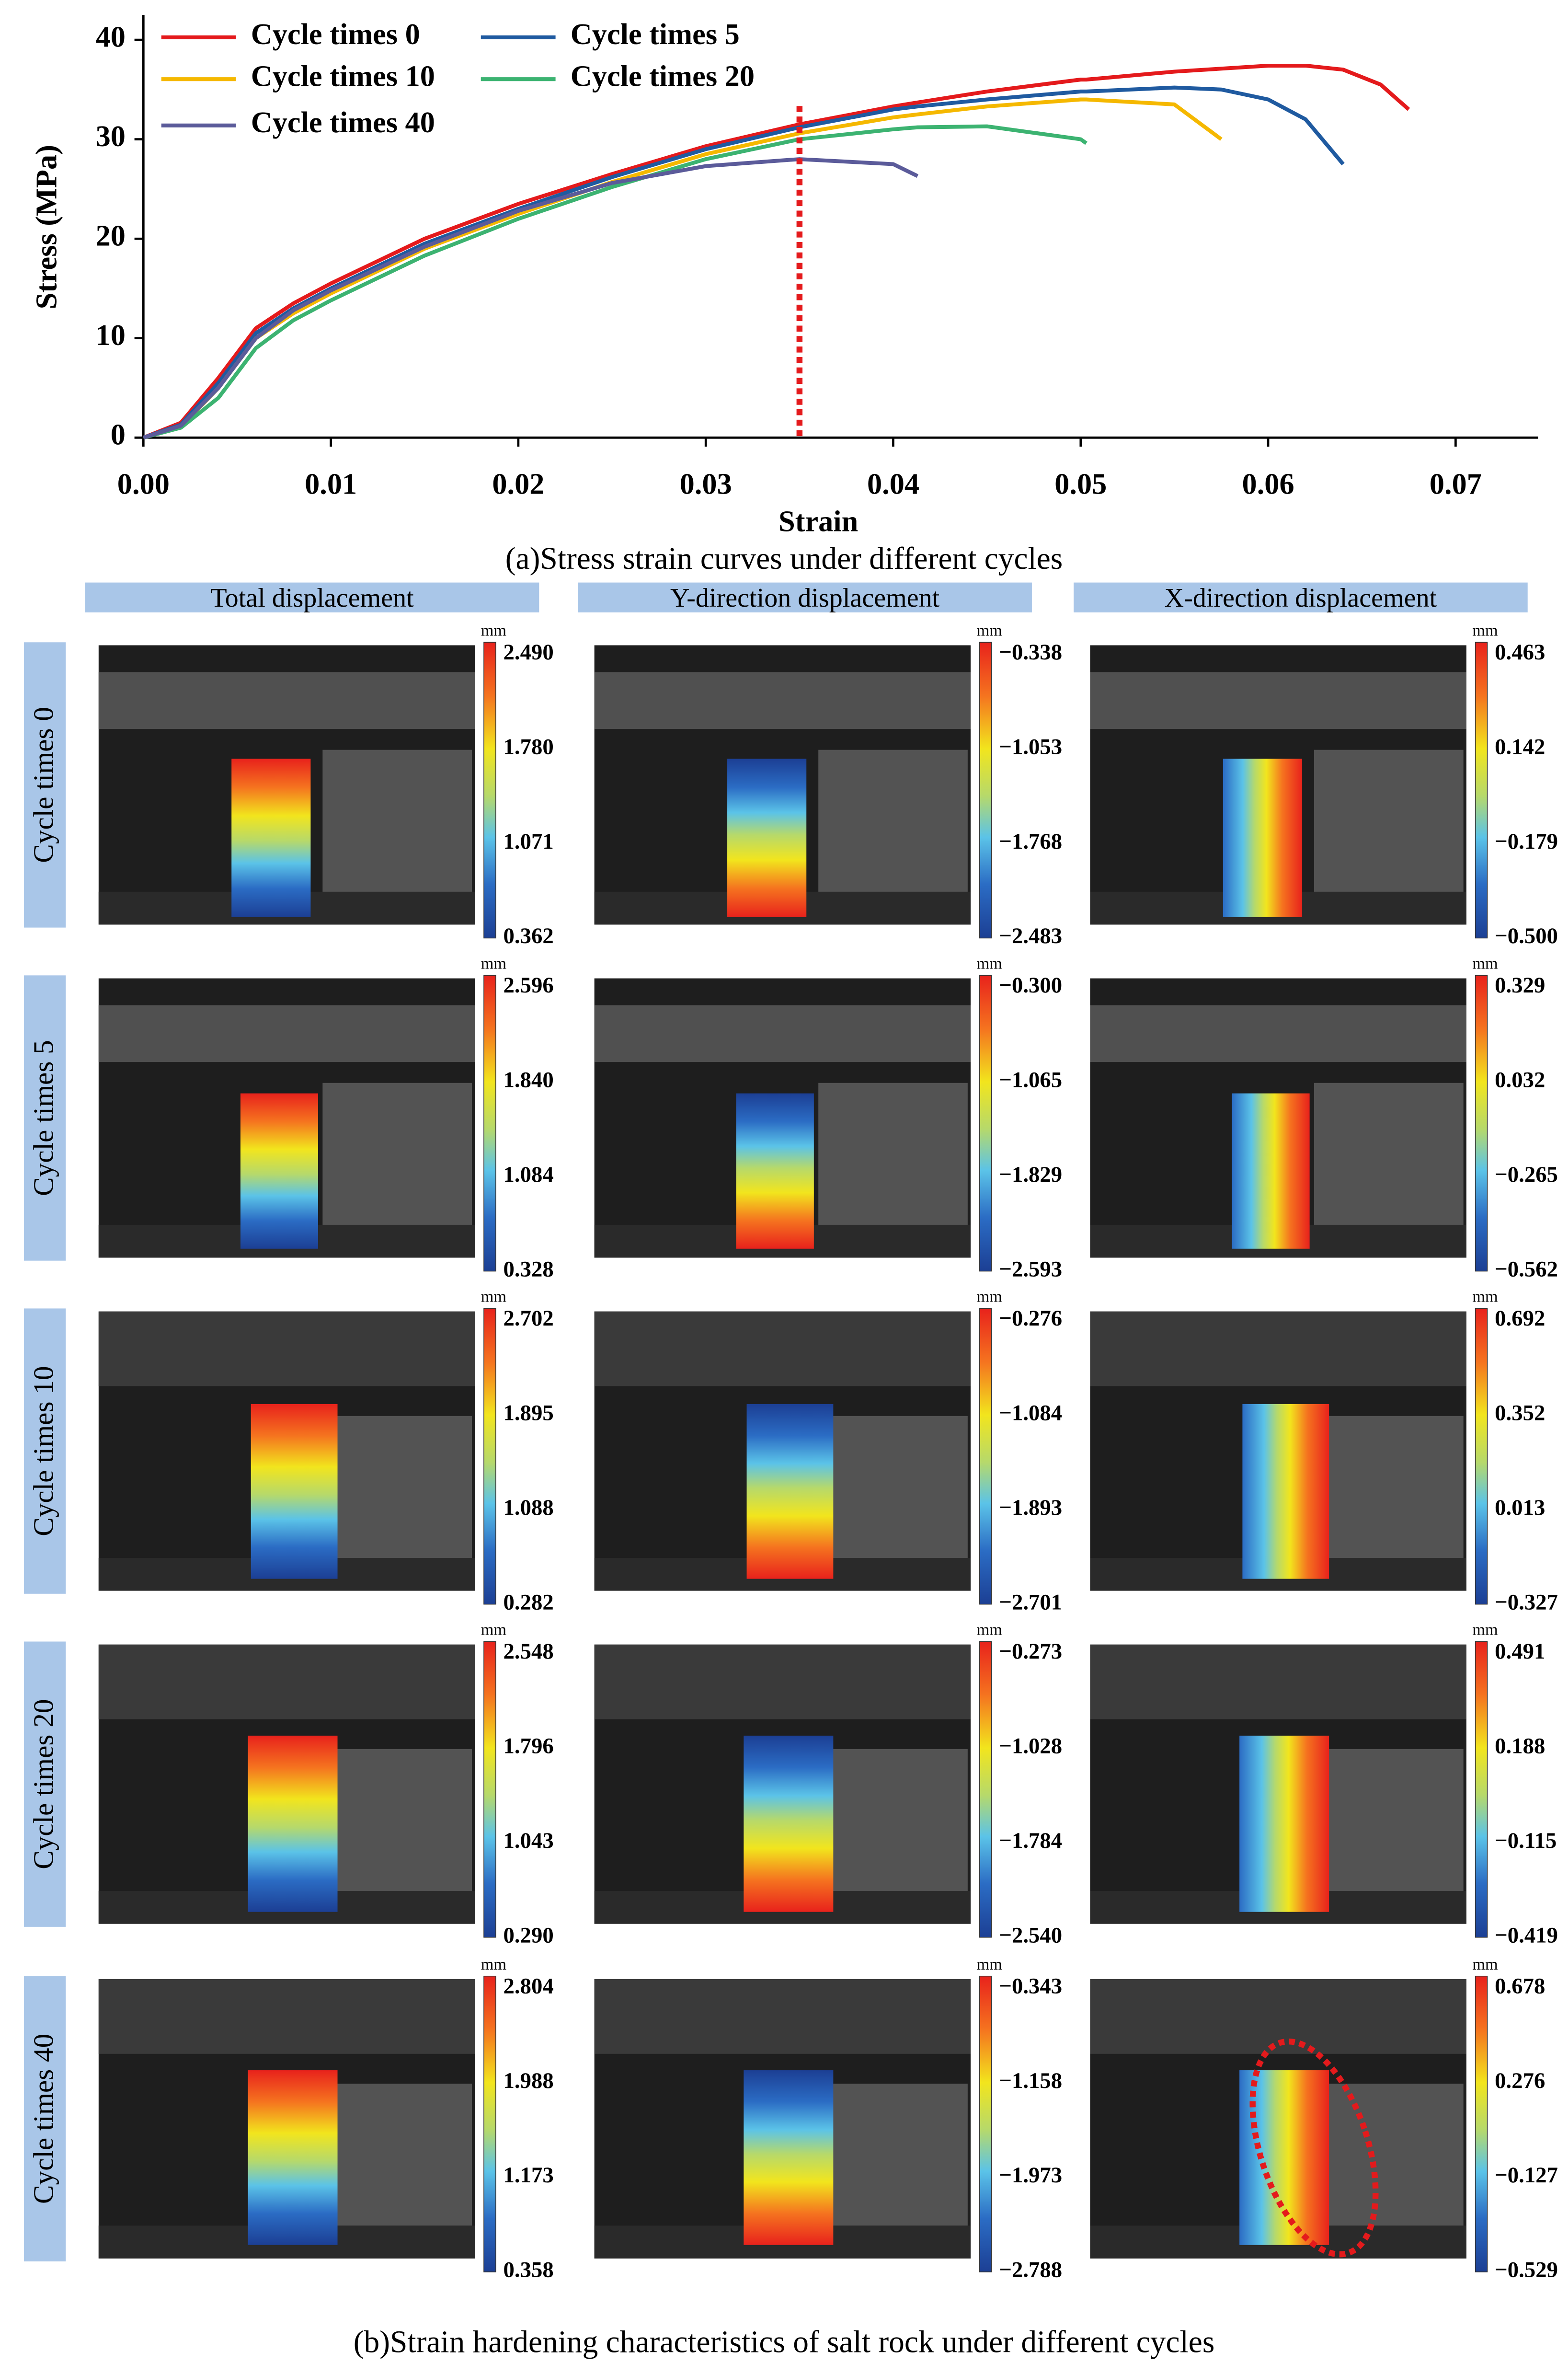  I want to click on colorbar-tick-label: 1.895, so click(529, 1413).